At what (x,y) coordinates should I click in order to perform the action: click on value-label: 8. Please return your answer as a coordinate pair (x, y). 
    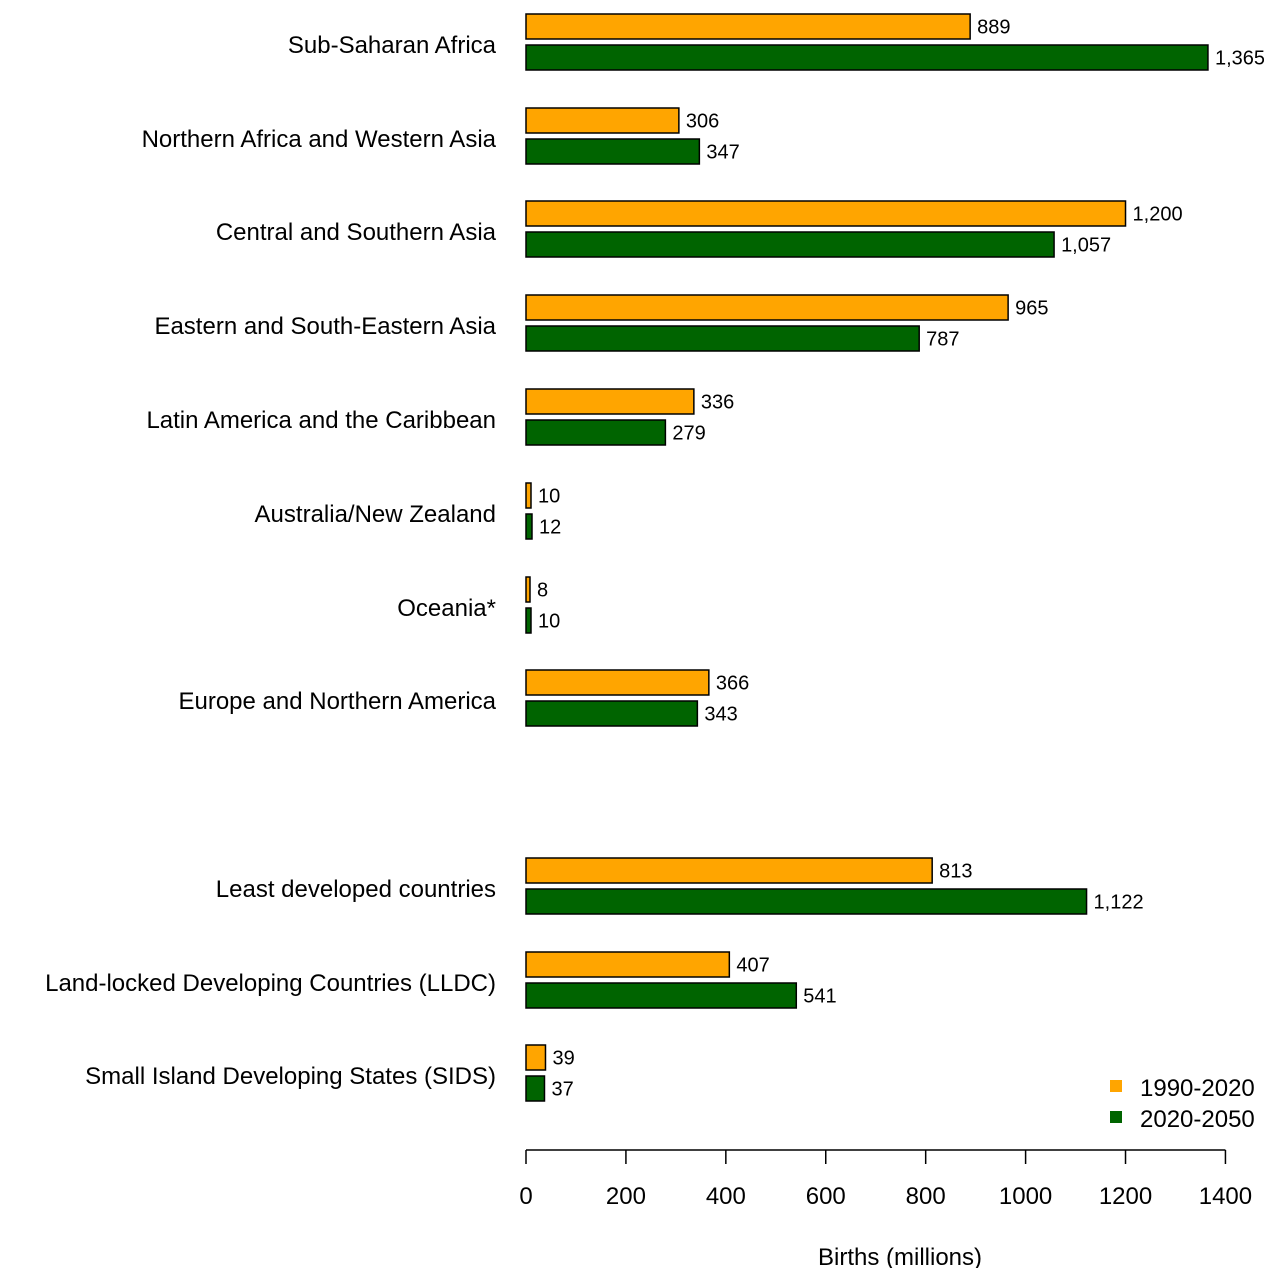
    Looking at the image, I should click on (542, 591).